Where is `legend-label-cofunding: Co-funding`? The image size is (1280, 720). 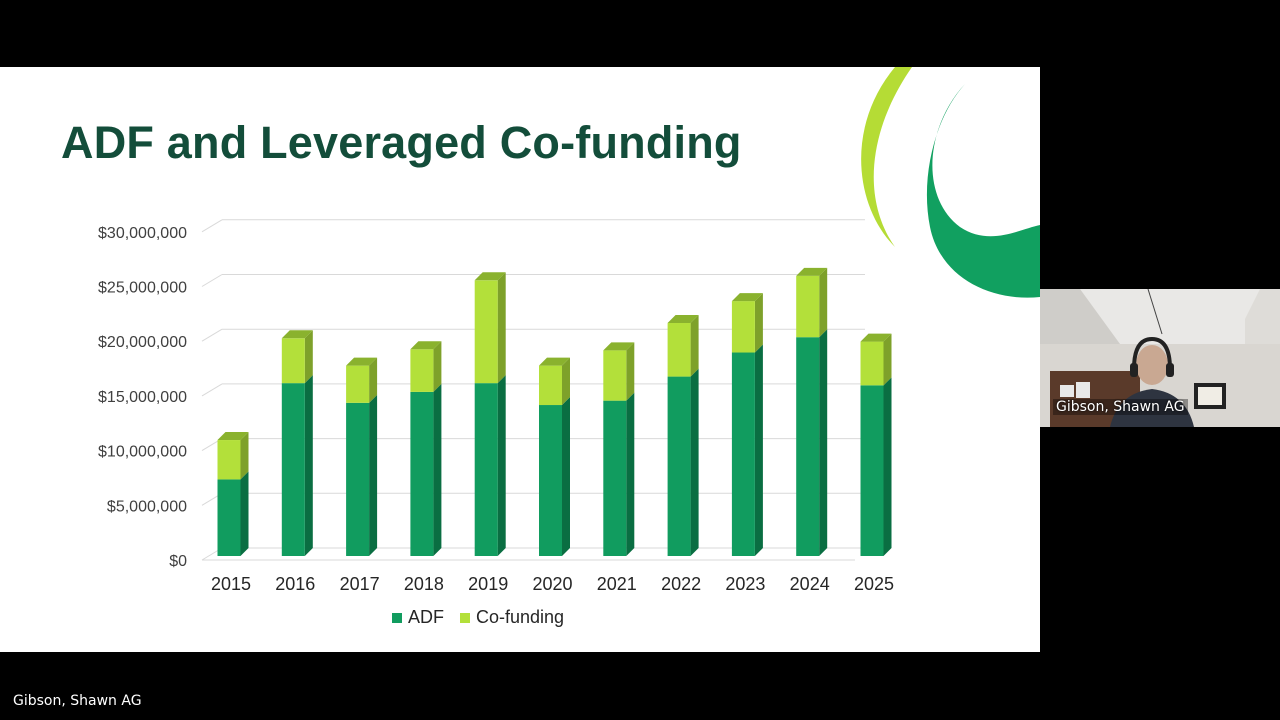
legend-label-cofunding: Co-funding is located at coordinates (520, 617).